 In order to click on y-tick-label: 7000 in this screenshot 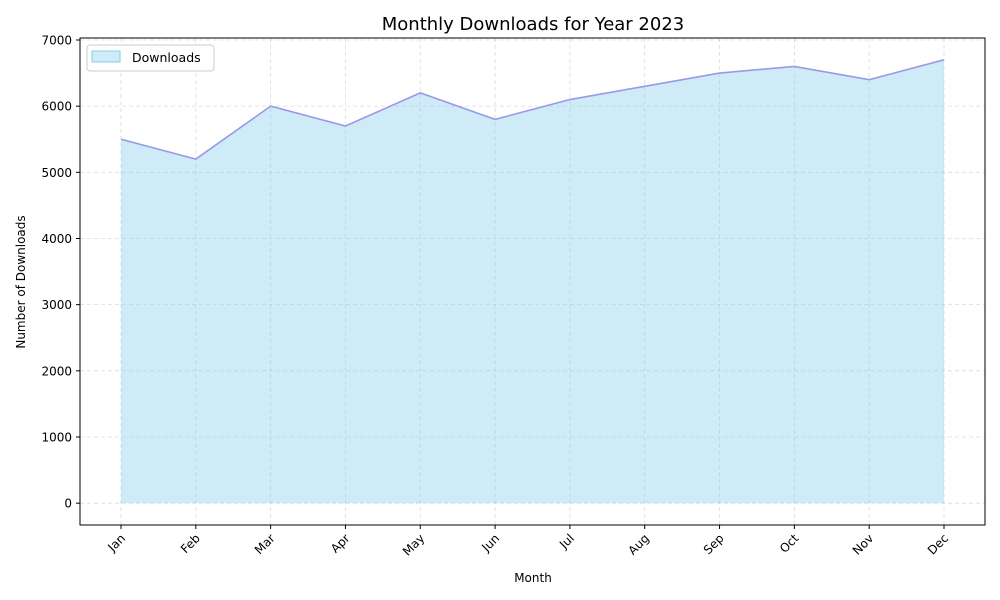, I will do `click(56, 40)`.